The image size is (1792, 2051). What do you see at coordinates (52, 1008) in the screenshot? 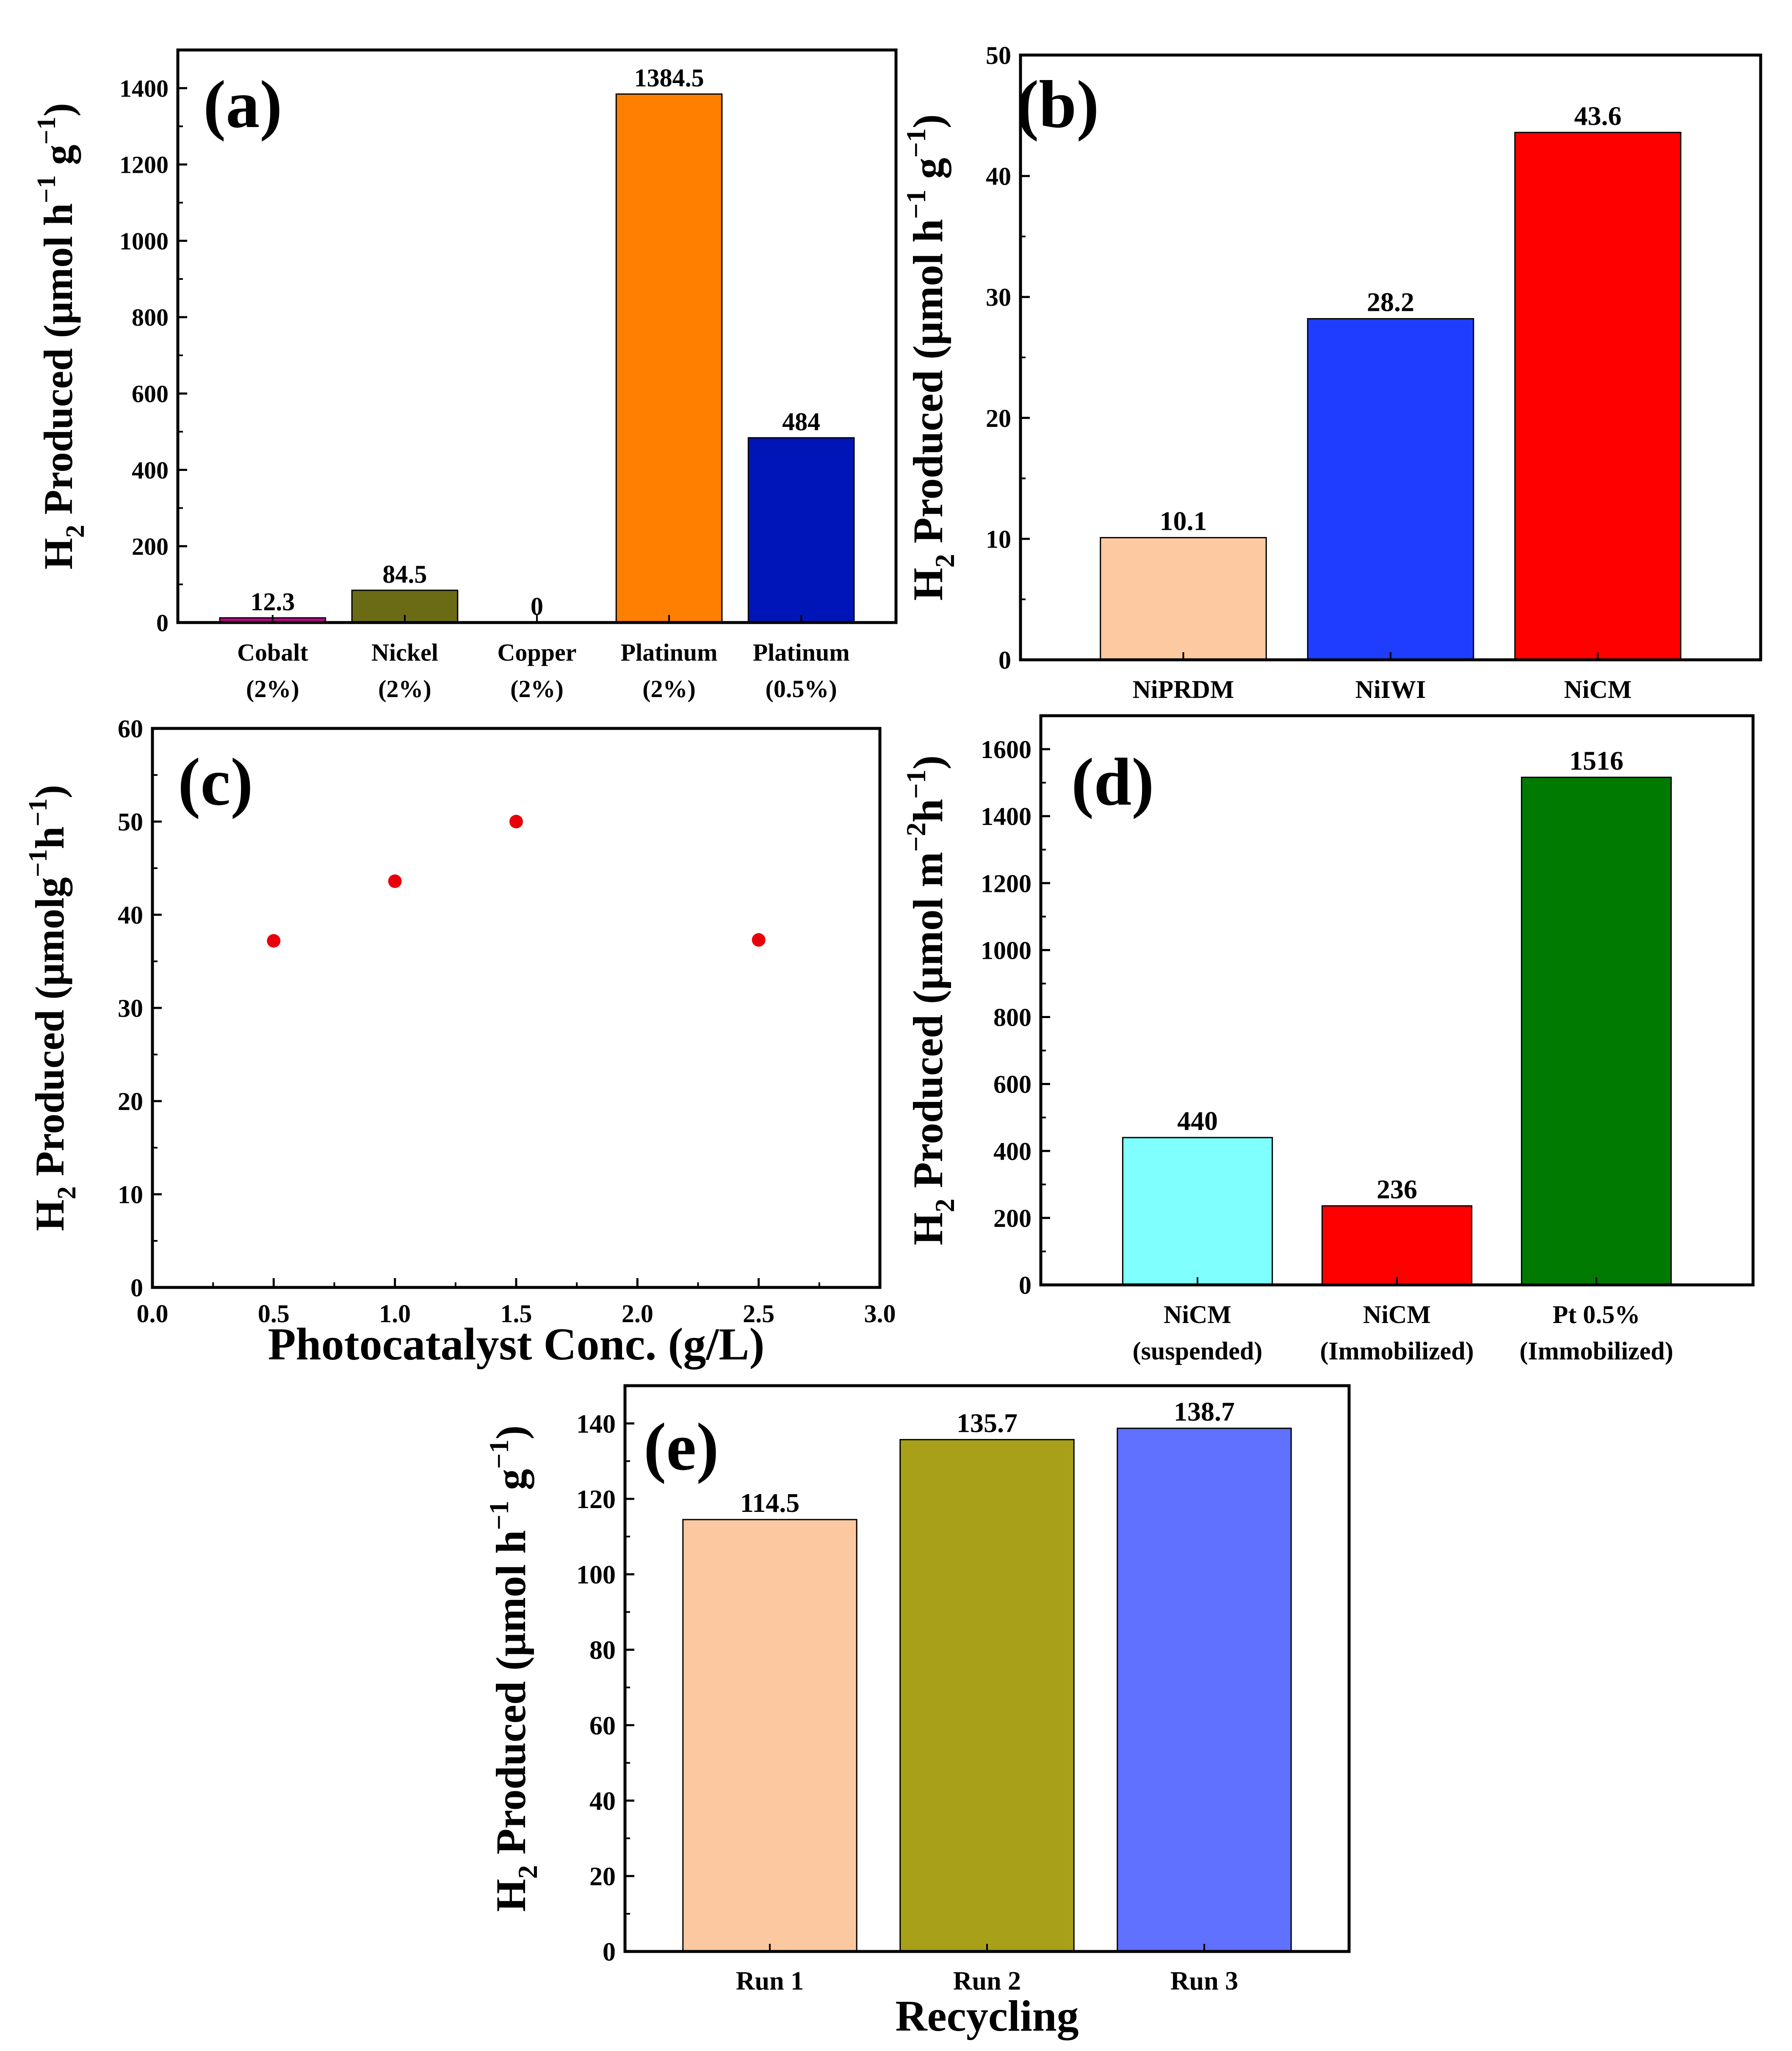
I see `y-axis-label: H2 Produced (μmolg−1h−1)` at bounding box center [52, 1008].